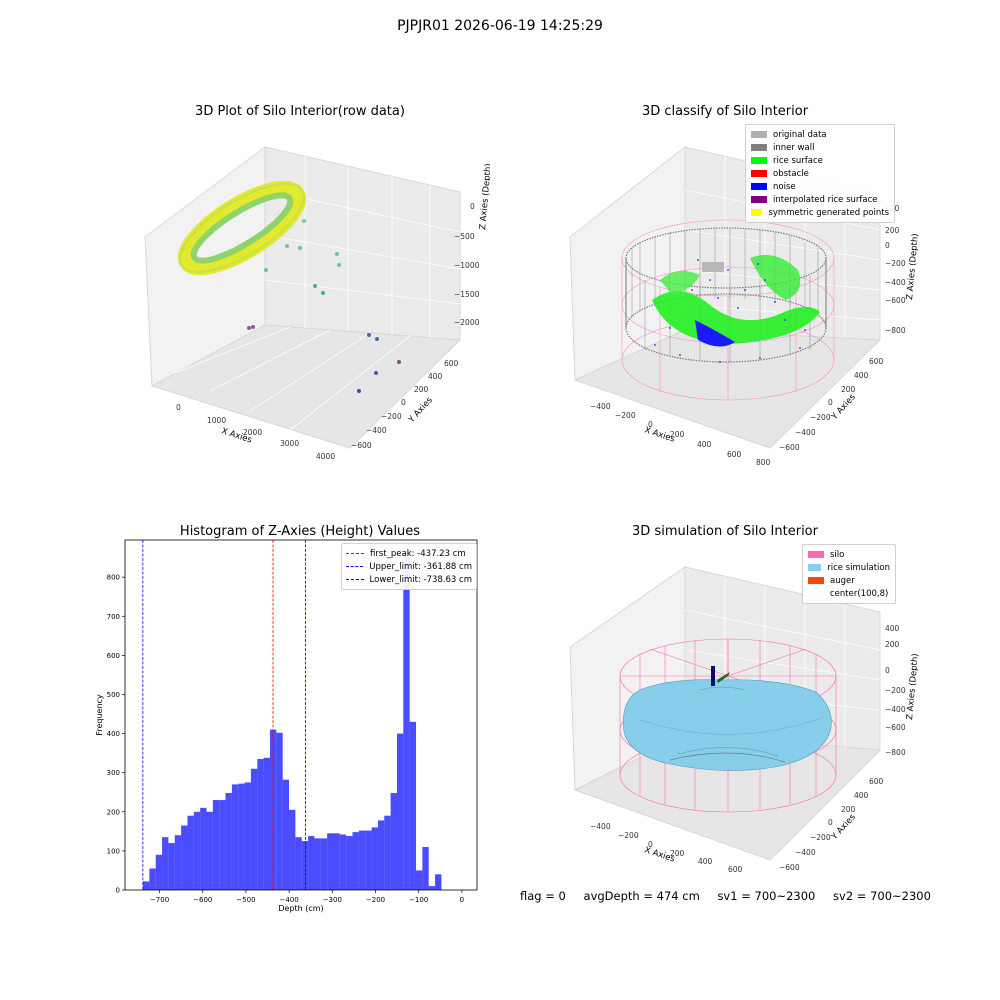  I want to click on panel1-y-tick: 200, so click(421, 389).